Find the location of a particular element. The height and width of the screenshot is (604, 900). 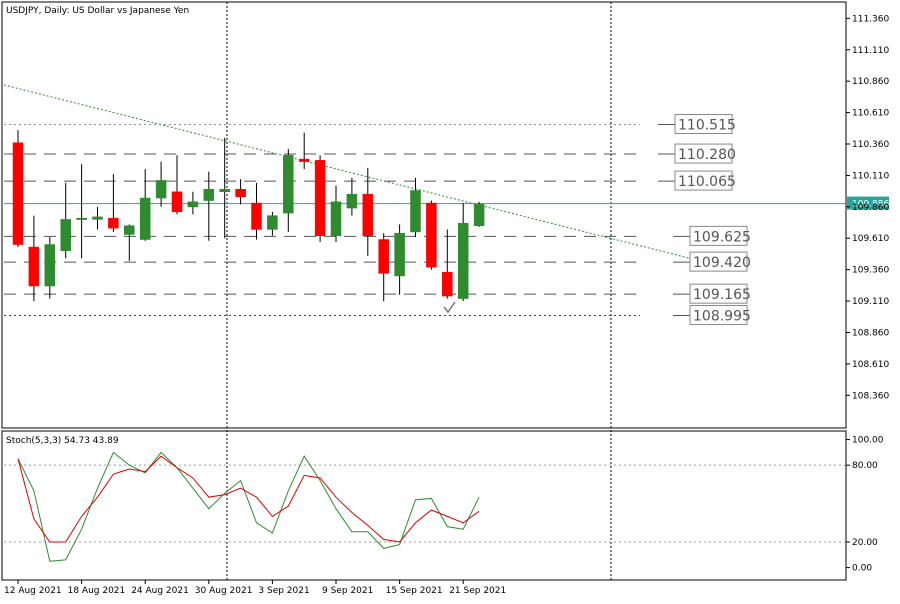

stoch-tick-label: 0.00 is located at coordinates (862, 569).